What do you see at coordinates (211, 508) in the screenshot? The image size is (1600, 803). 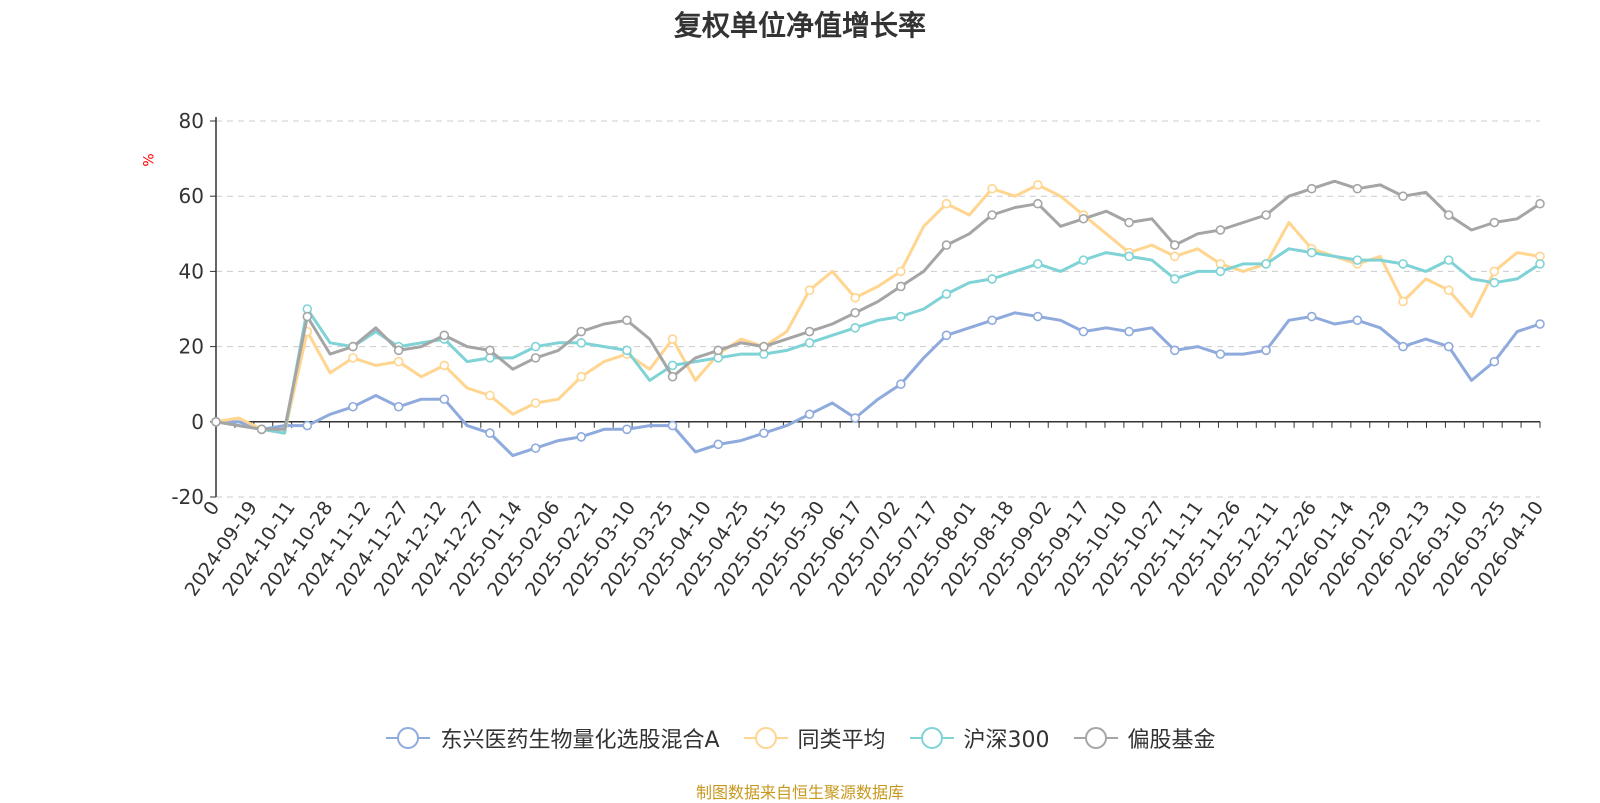 I see `x-tick-label: 0` at bounding box center [211, 508].